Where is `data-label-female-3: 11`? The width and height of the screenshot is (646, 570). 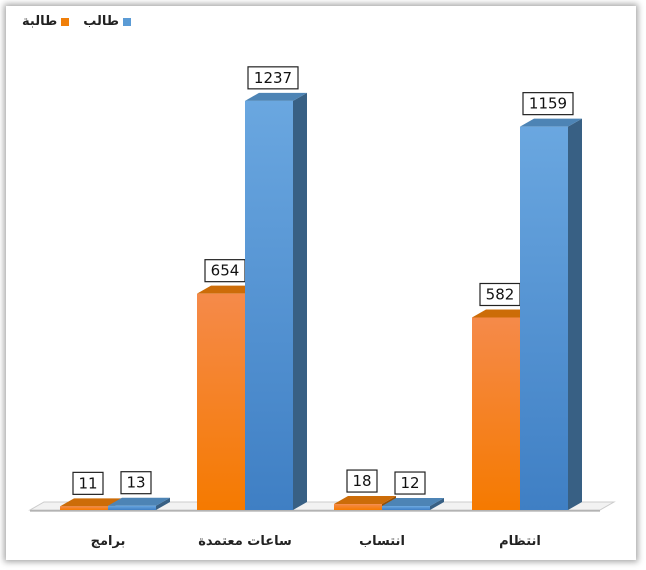 data-label-female-3: 11 is located at coordinates (88, 483).